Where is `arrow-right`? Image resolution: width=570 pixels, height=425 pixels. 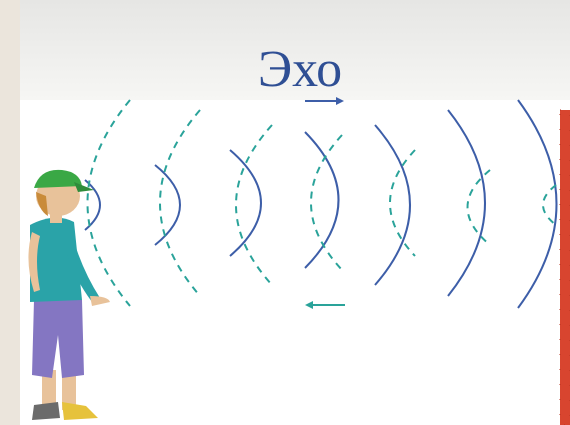
arrow-right is located at coordinates (324, 101).